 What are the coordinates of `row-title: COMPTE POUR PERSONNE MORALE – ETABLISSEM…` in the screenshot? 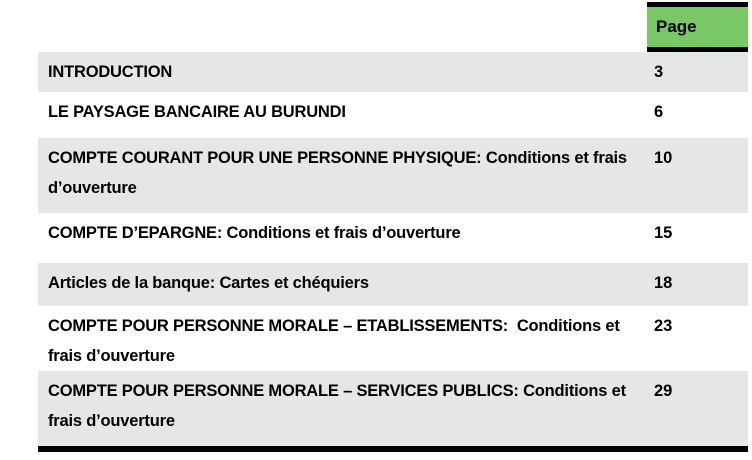 It's located at (342, 338).